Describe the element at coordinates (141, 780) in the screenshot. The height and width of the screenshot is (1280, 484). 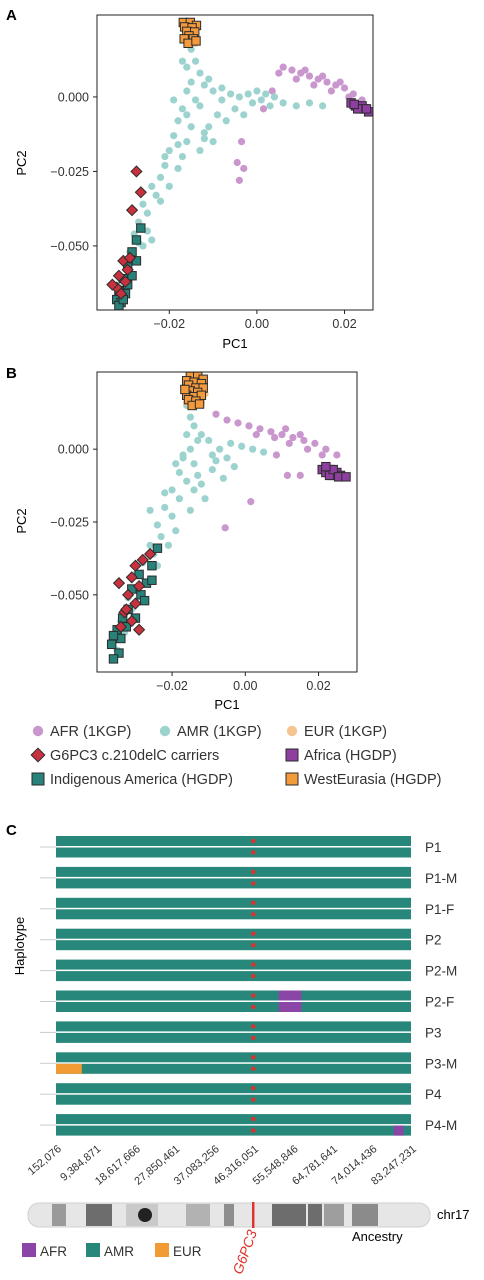
I see `legend-label: Indigenous America (HGDP)` at that location.